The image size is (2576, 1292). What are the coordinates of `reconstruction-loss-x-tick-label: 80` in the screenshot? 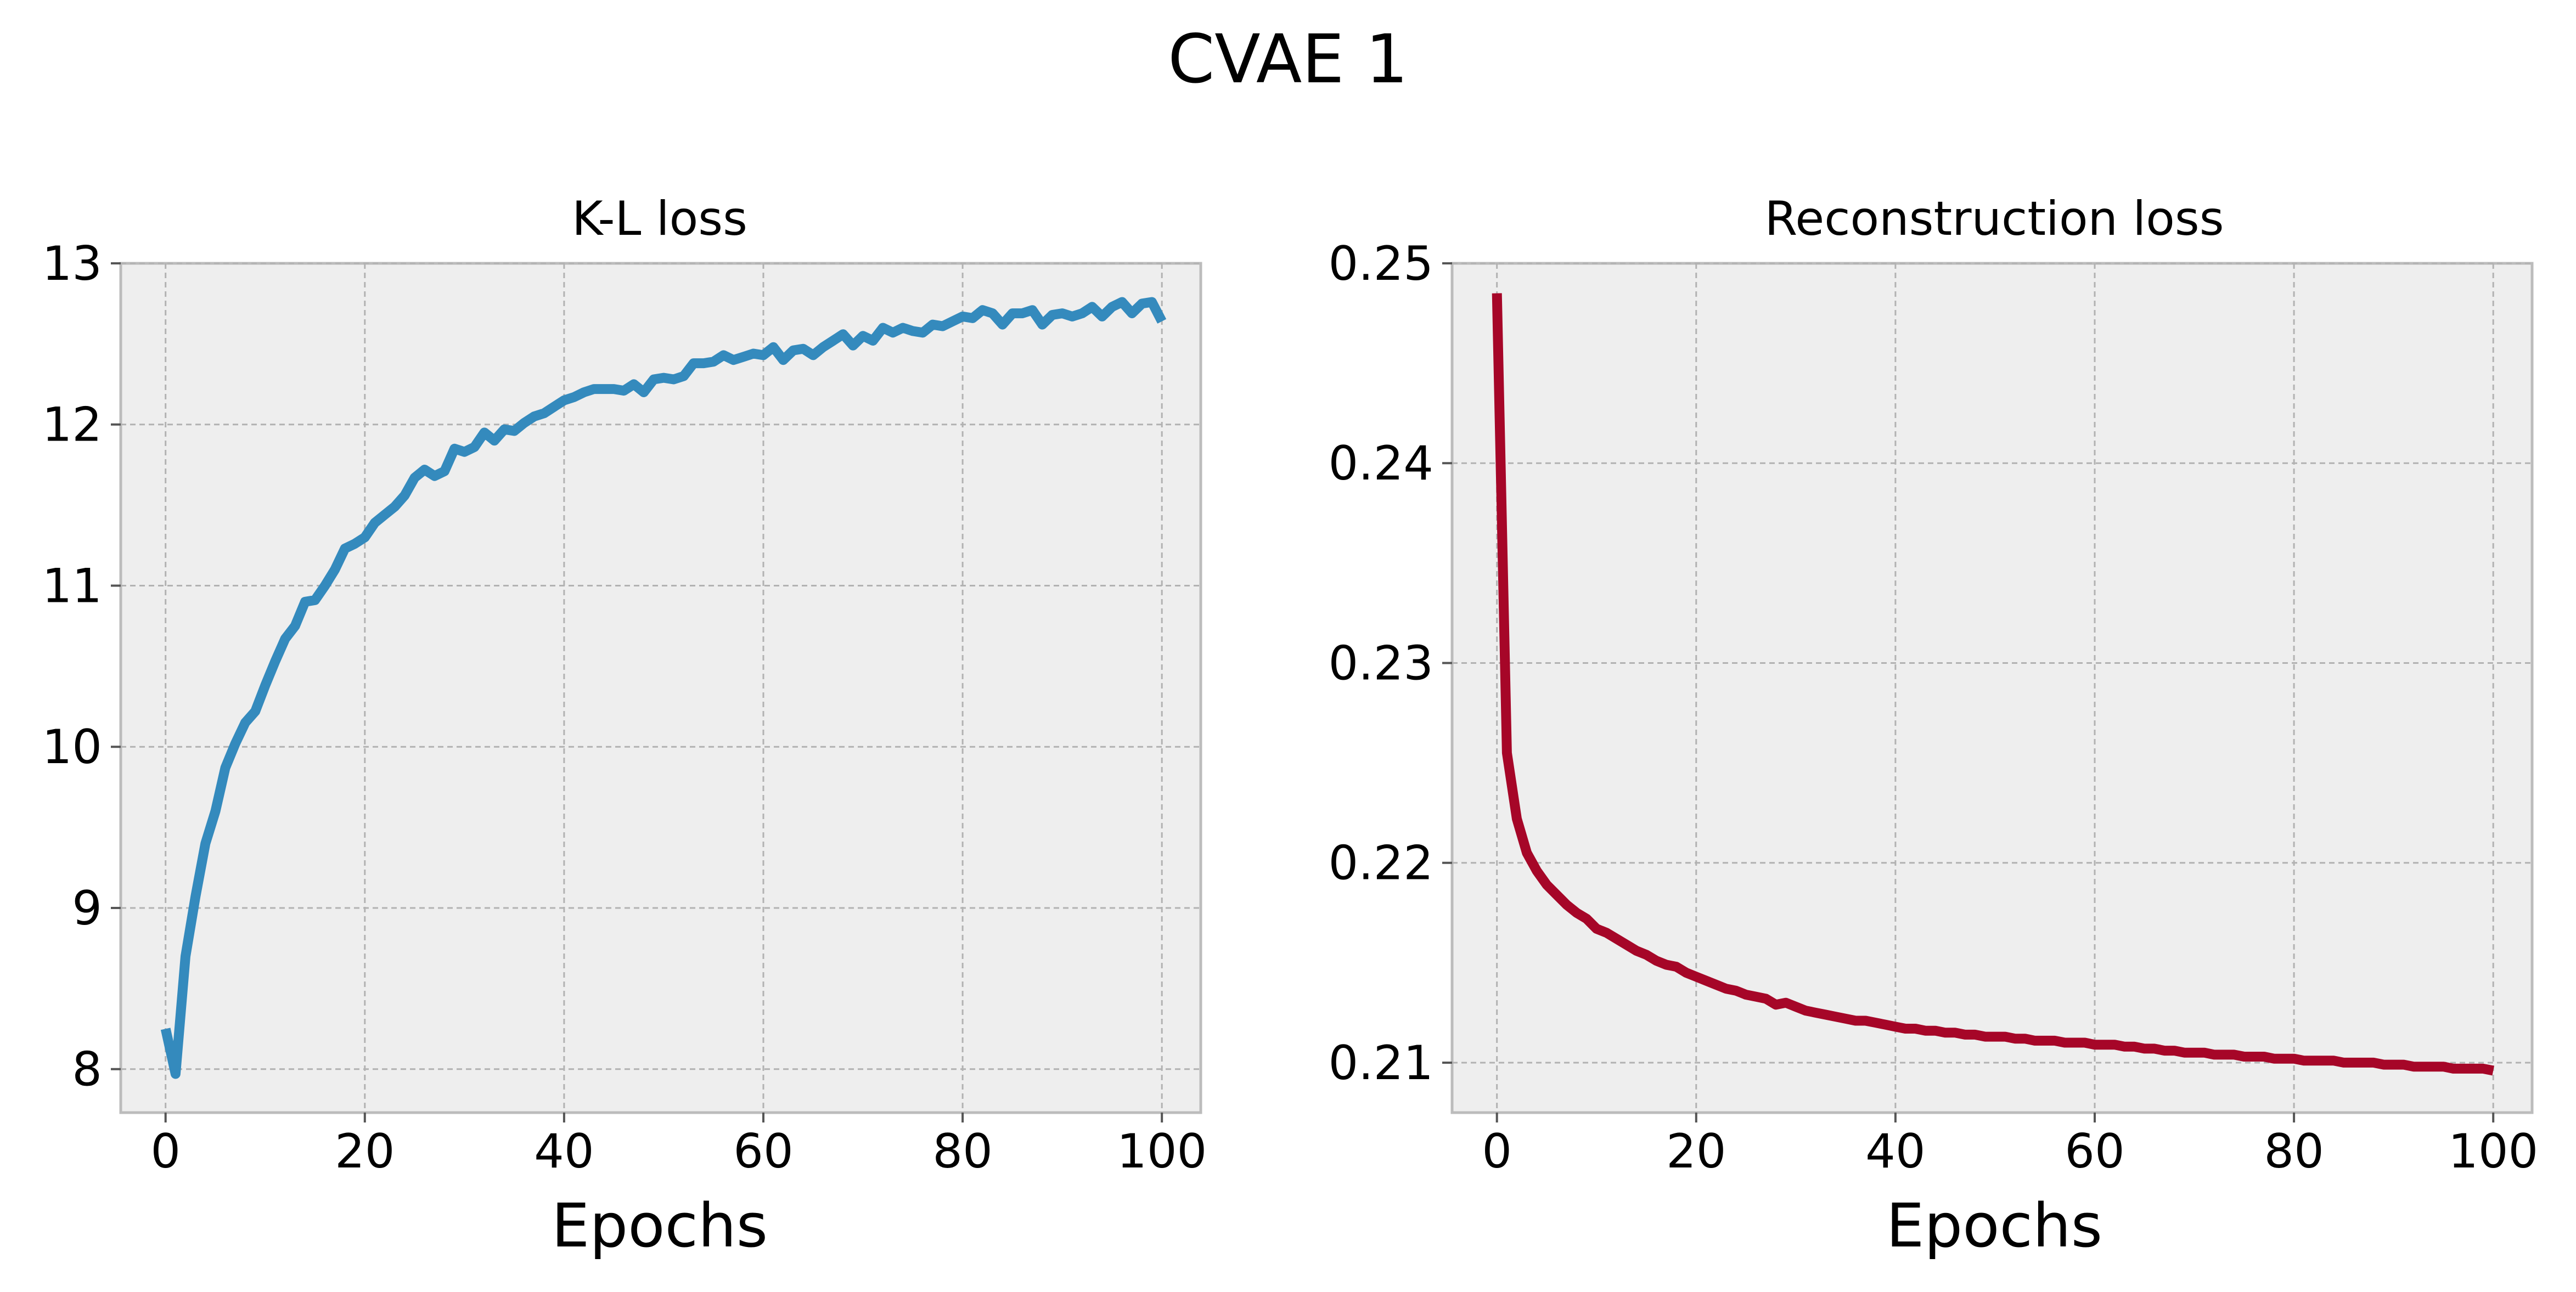 It's located at (2294, 1151).